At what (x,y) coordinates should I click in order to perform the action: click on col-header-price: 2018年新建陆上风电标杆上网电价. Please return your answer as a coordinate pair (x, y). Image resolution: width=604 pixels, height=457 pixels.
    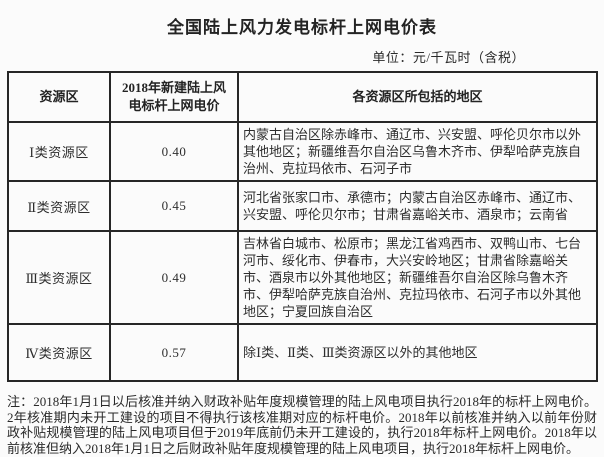
    Looking at the image, I should click on (174, 97).